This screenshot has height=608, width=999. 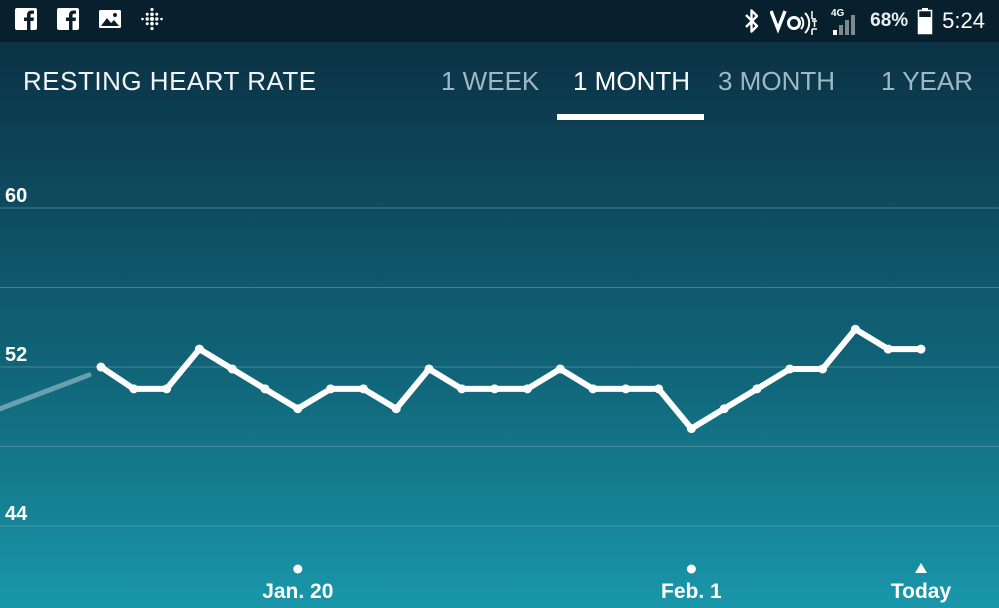 I want to click on x-tick-label: Feb. 1, so click(x=691, y=591).